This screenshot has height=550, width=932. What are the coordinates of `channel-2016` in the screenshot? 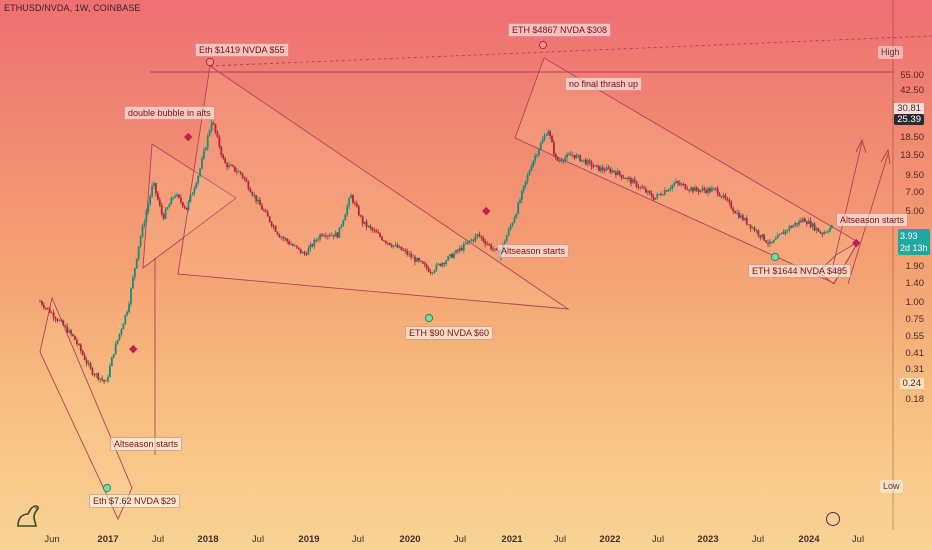 It's located at (86, 408).